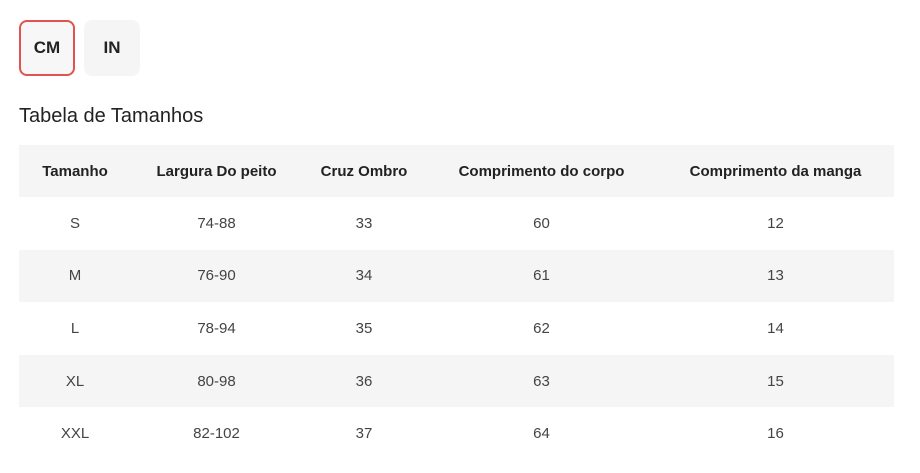 This screenshot has width=920, height=473. I want to click on table-cell: XXL, so click(75, 434).